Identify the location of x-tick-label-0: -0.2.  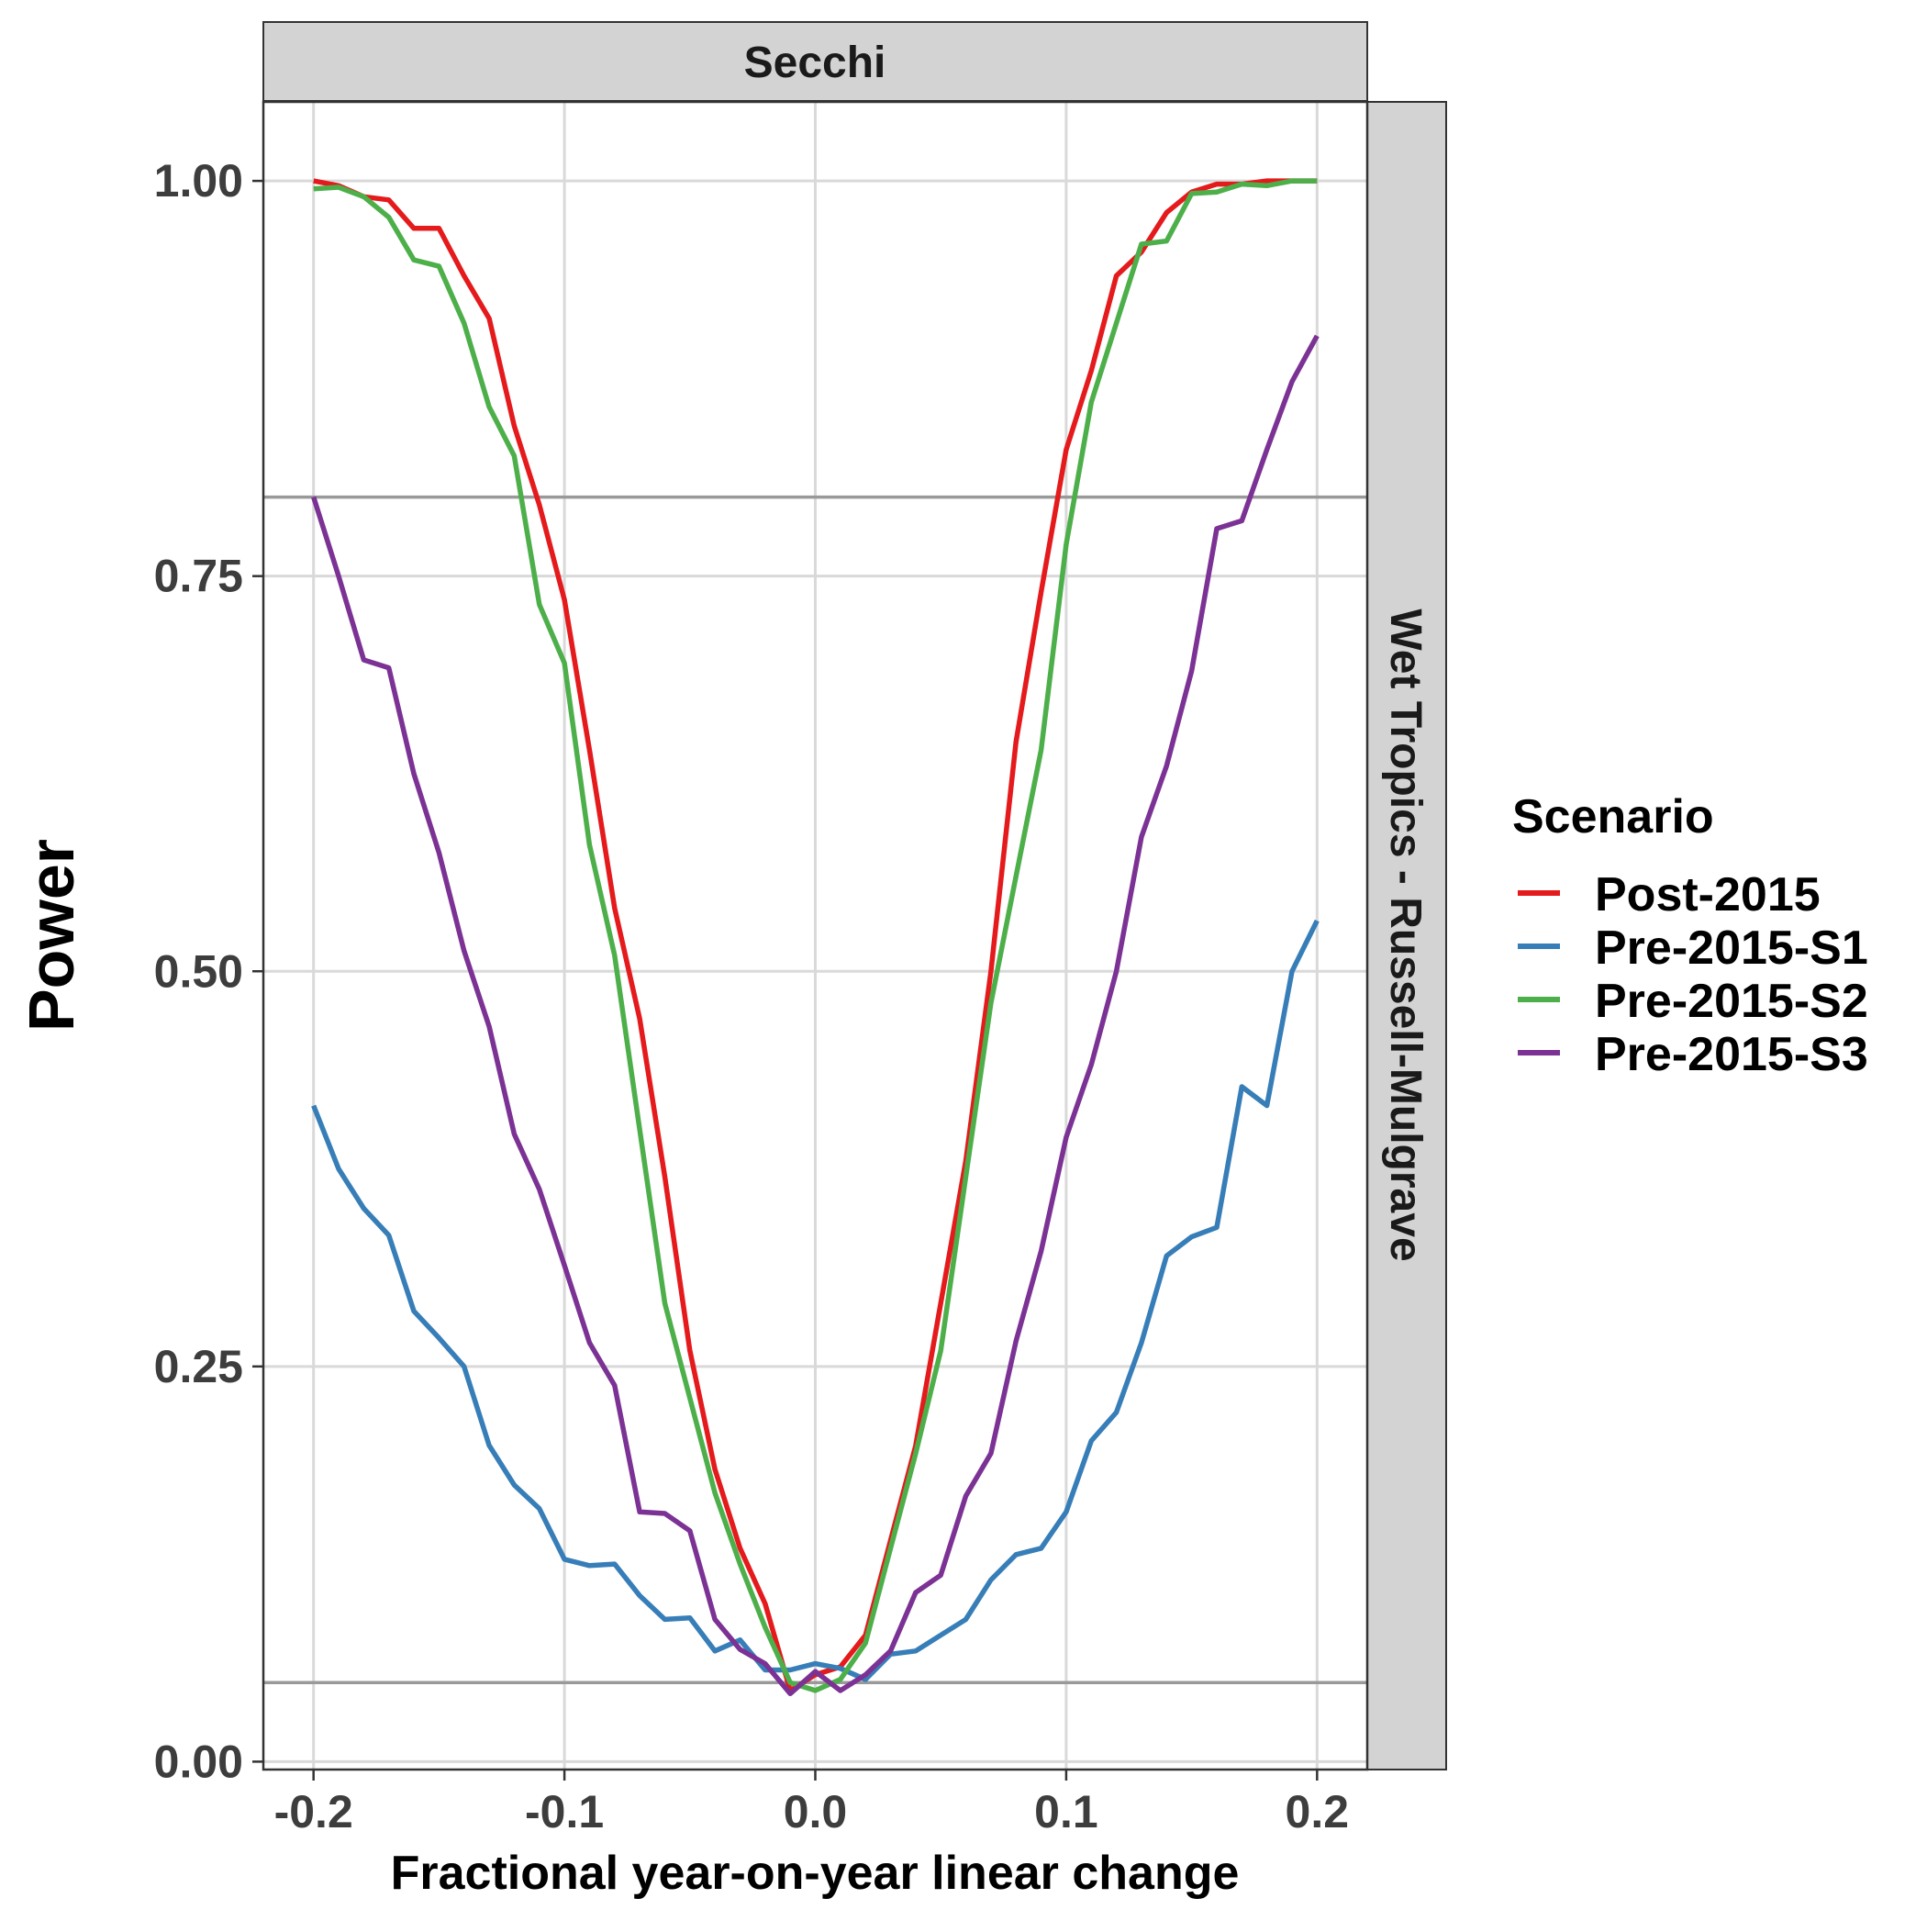
(313, 1812).